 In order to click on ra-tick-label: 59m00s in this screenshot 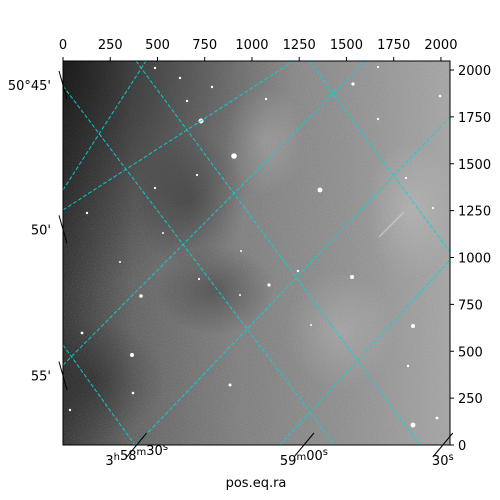, I will do `click(304, 458)`.